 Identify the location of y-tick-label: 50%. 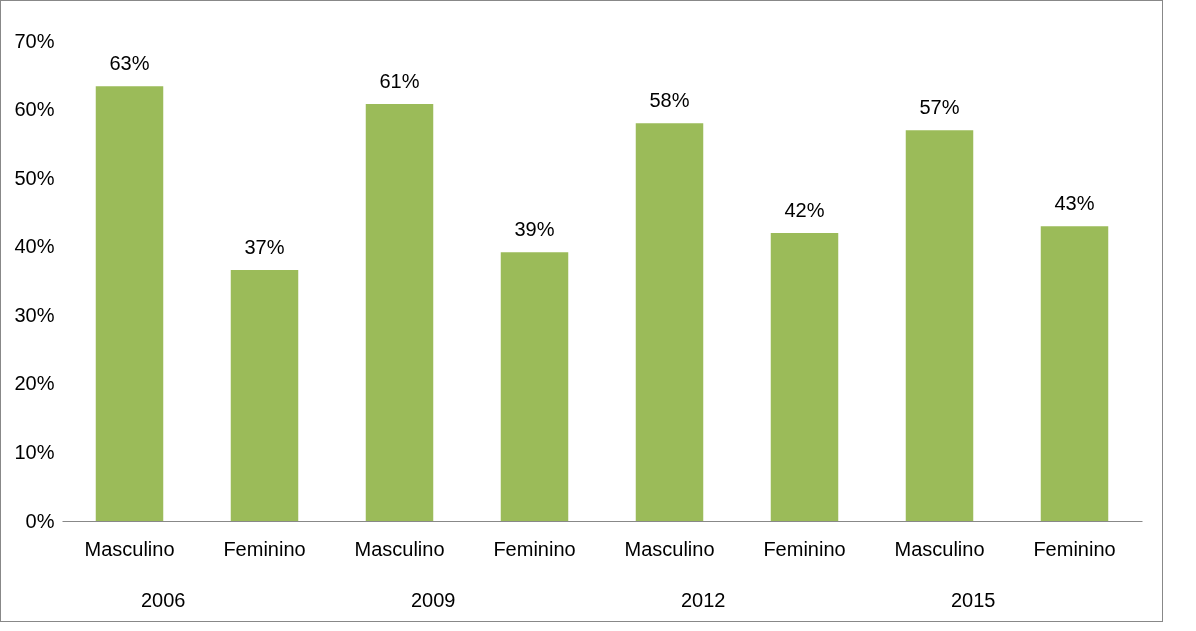
(34, 177).